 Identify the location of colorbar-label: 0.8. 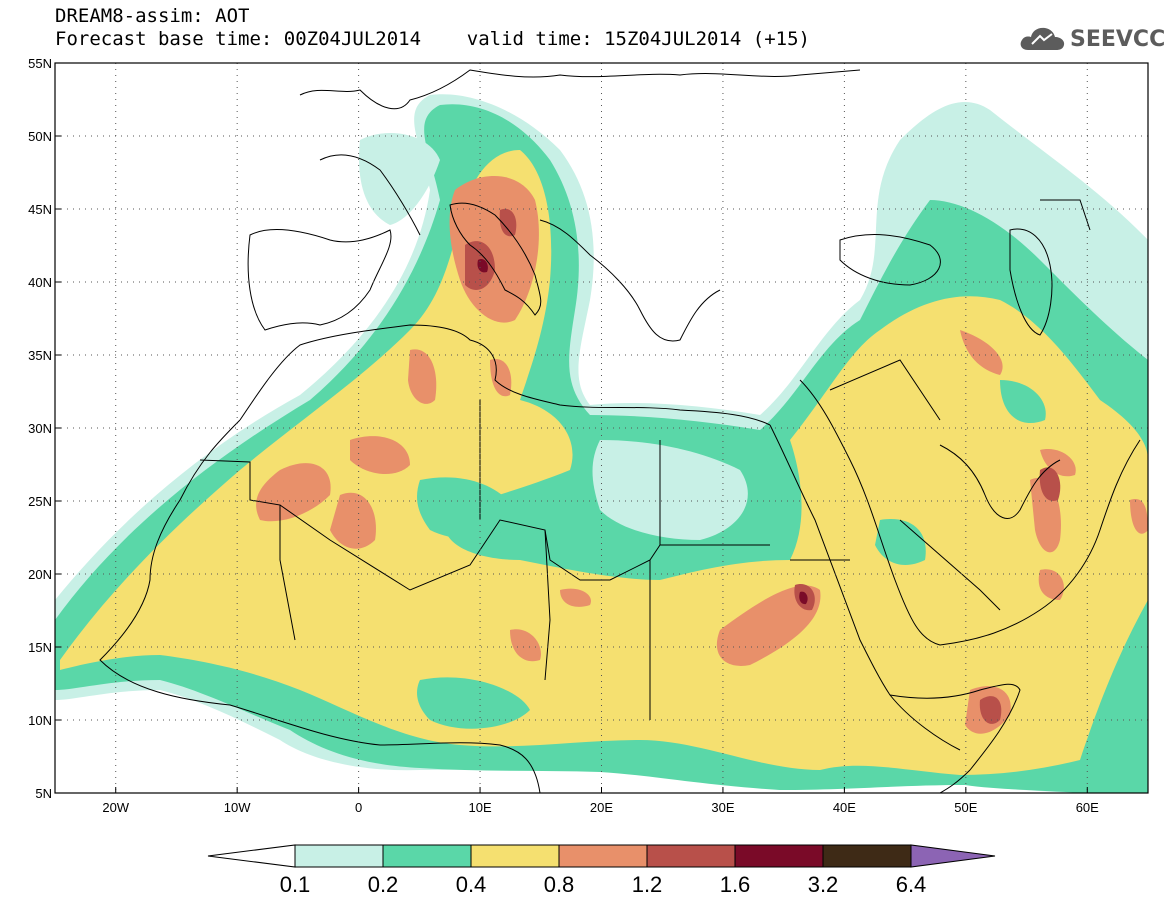
(559, 884).